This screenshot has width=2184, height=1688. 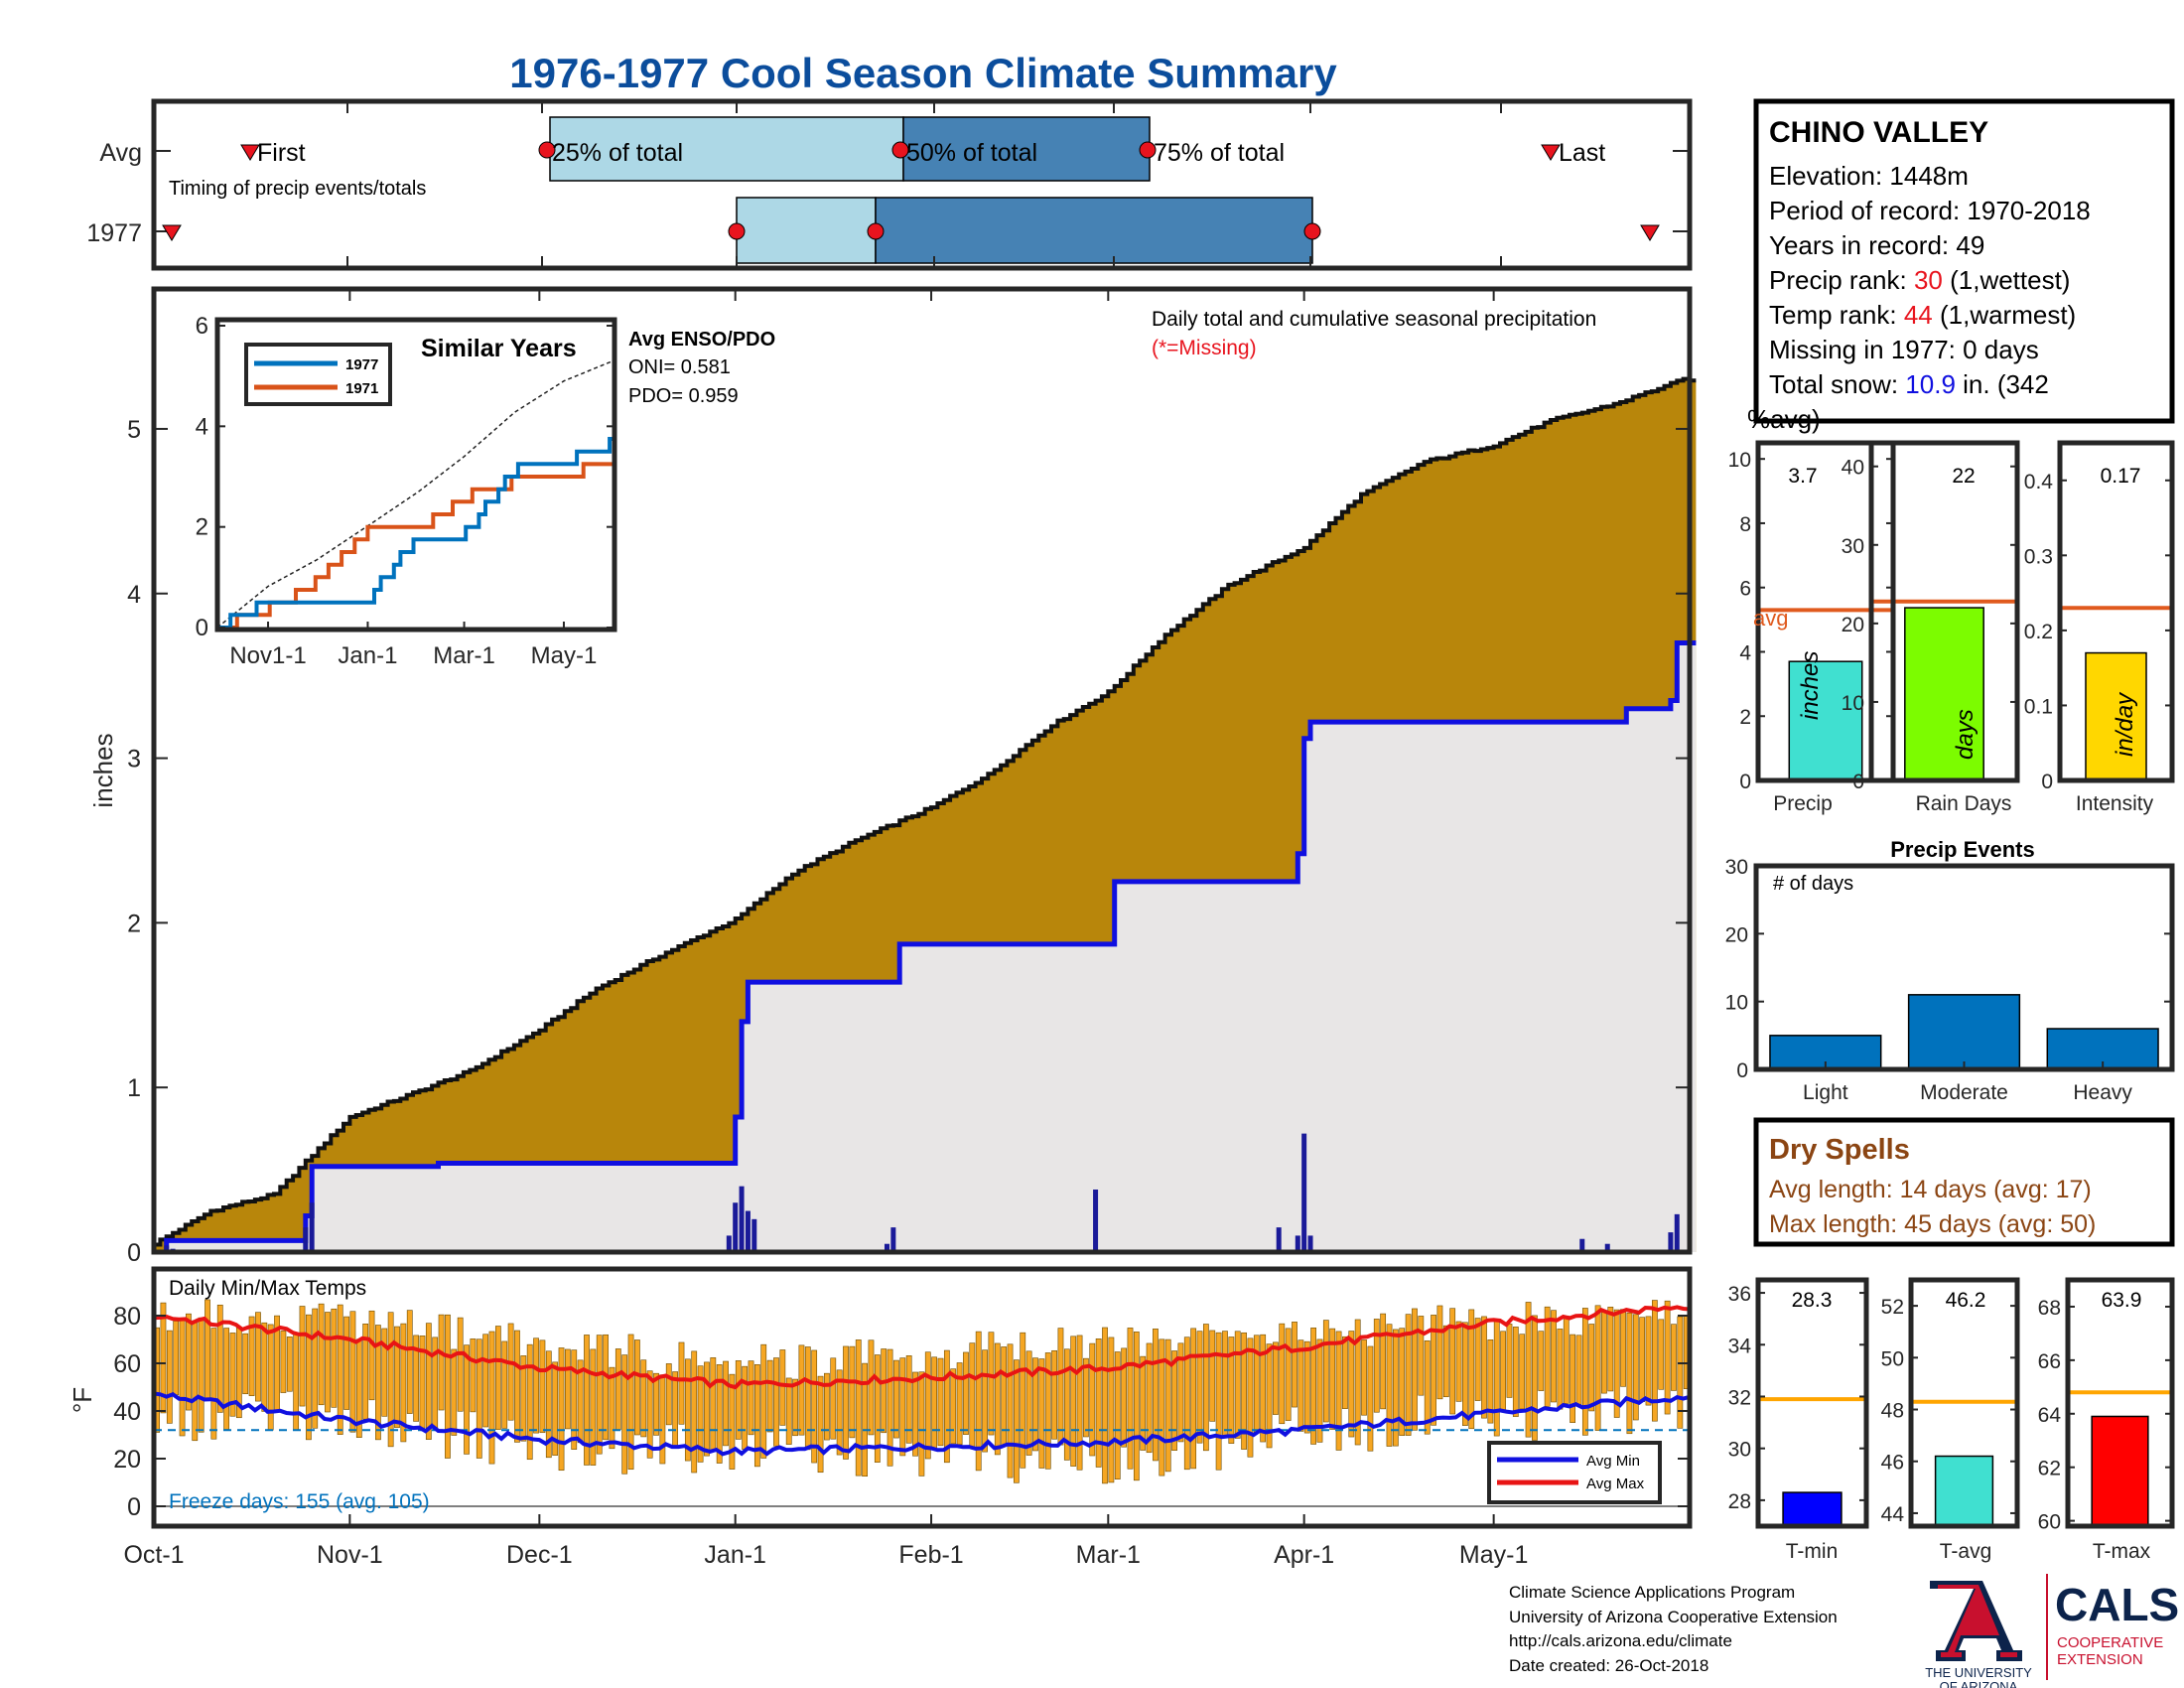 I want to click on dry-max-length: Max length: 45 days (avg: 50), so click(x=1932, y=1224).